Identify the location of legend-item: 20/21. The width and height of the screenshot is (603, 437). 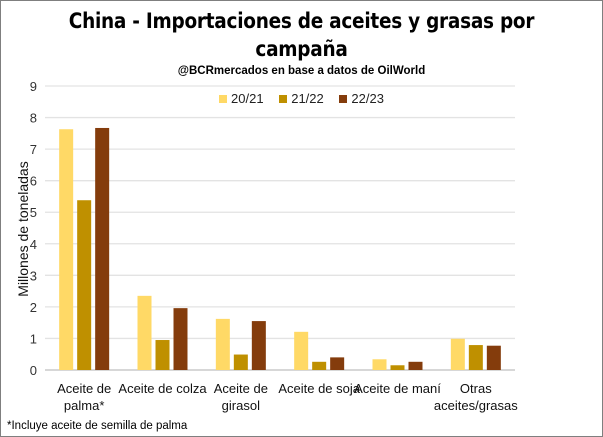
(241, 98).